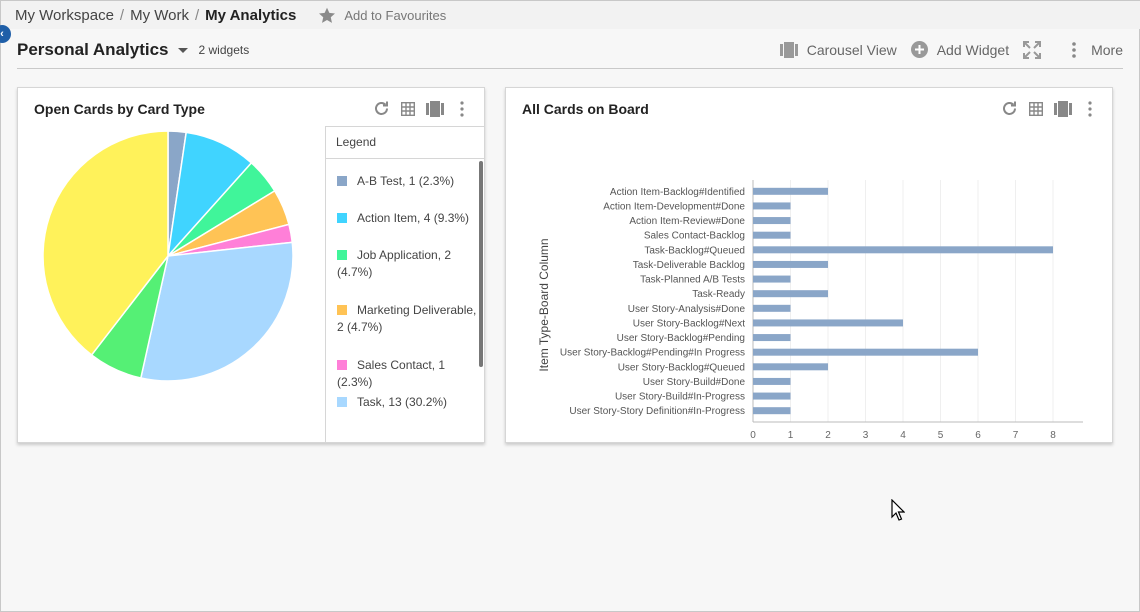 The width and height of the screenshot is (1140, 612). I want to click on star-icon, so click(327, 15).